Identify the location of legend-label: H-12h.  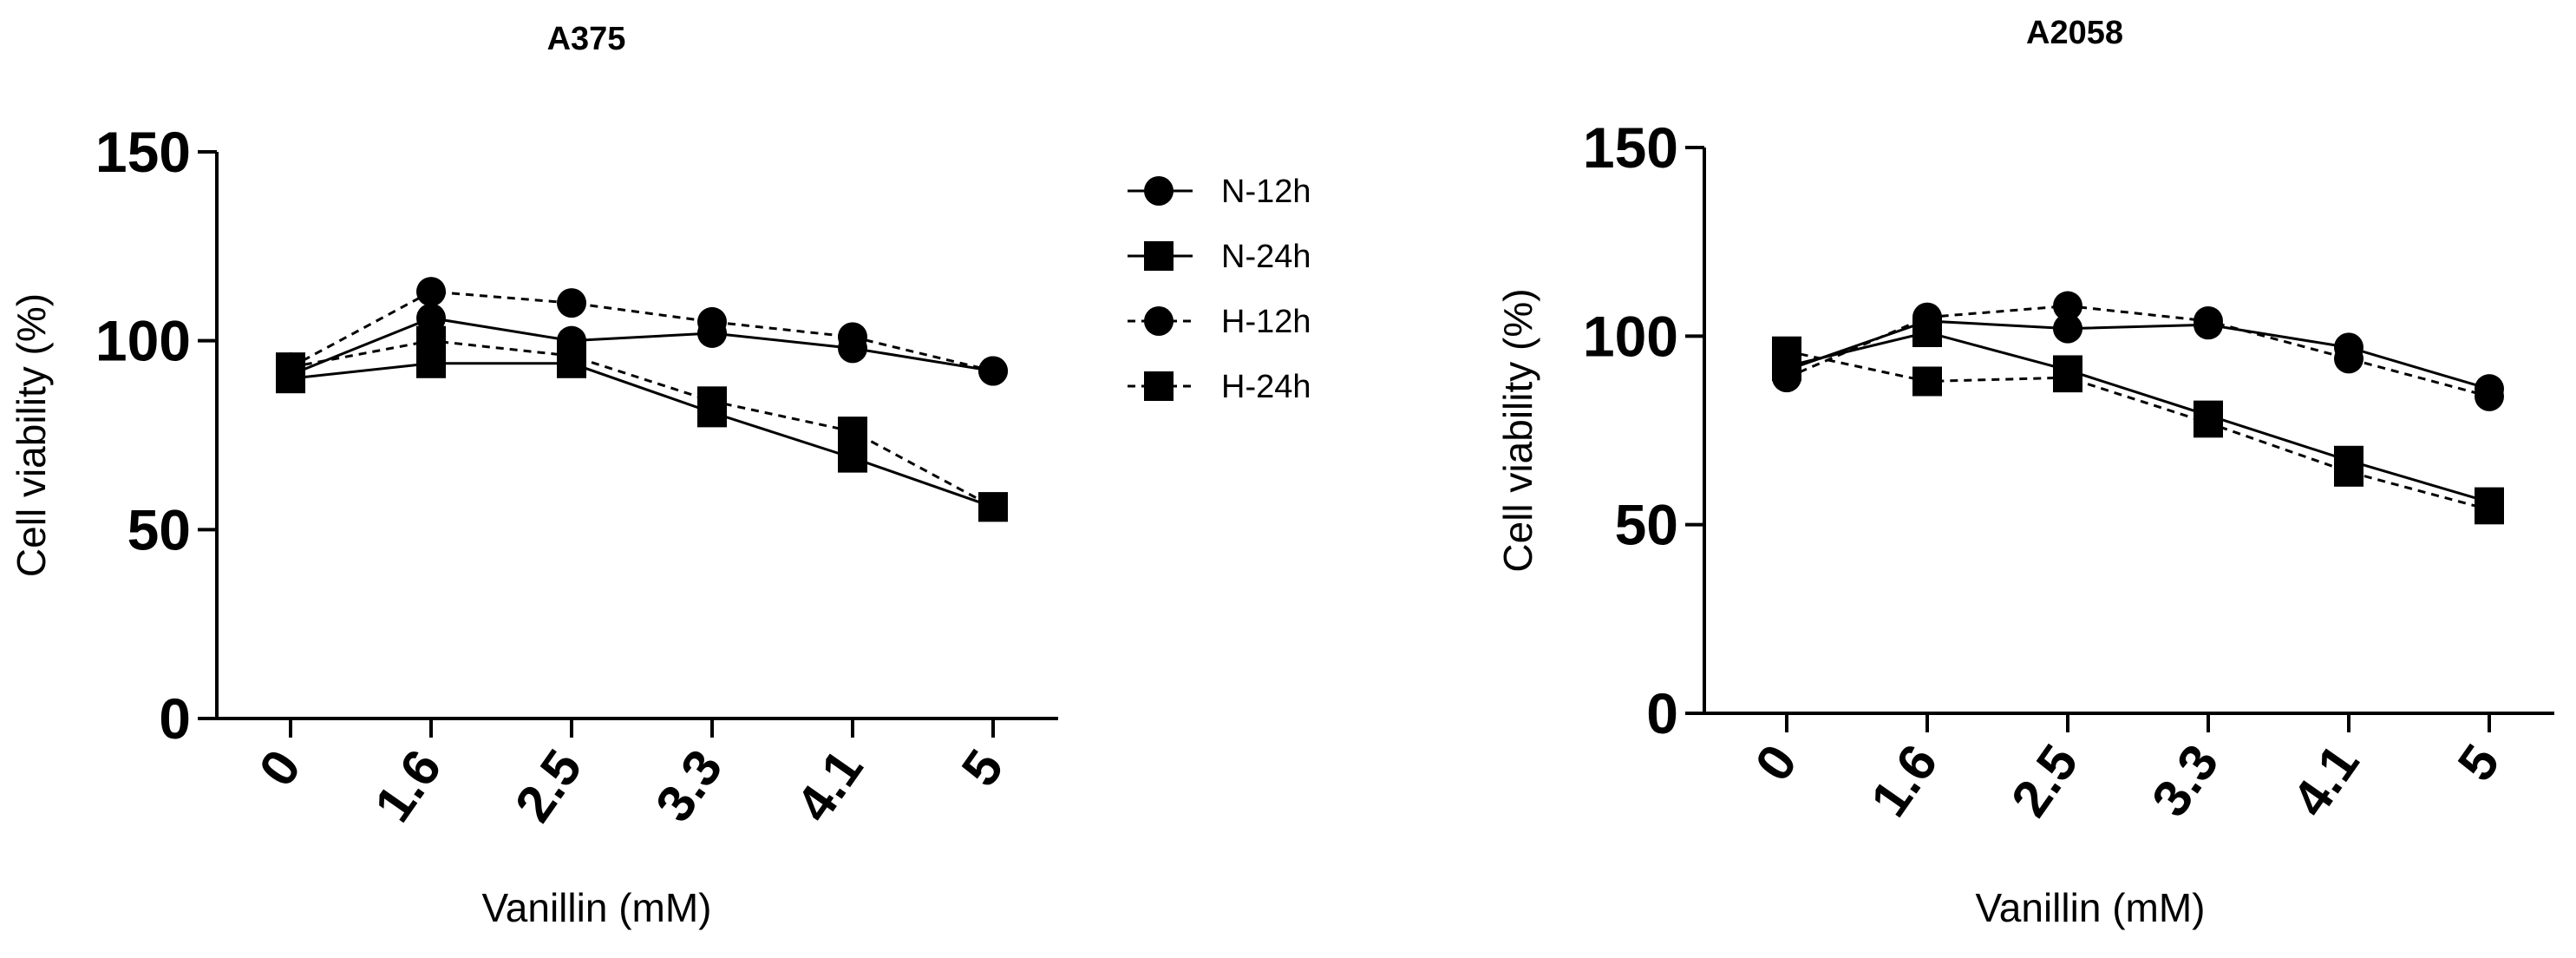
(1266, 322).